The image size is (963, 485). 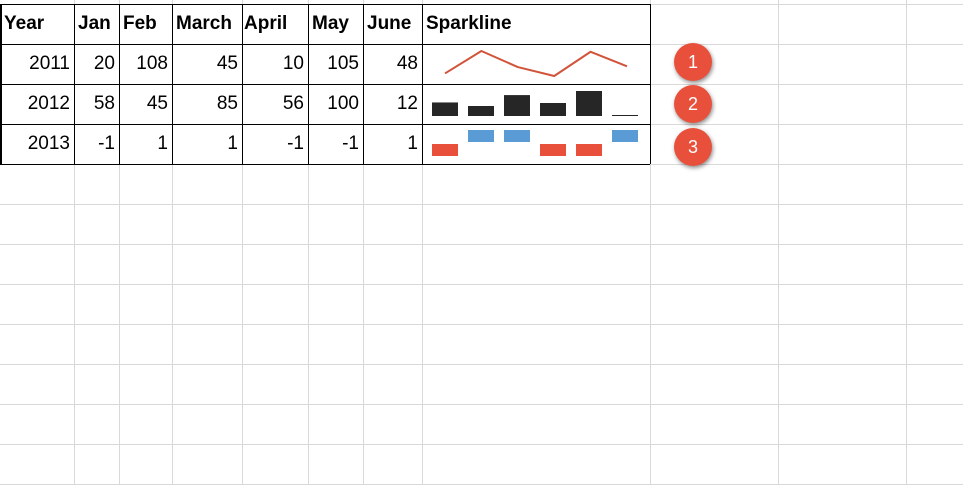 What do you see at coordinates (295, 143) in the screenshot?
I see `cell-2013-april: -1` at bounding box center [295, 143].